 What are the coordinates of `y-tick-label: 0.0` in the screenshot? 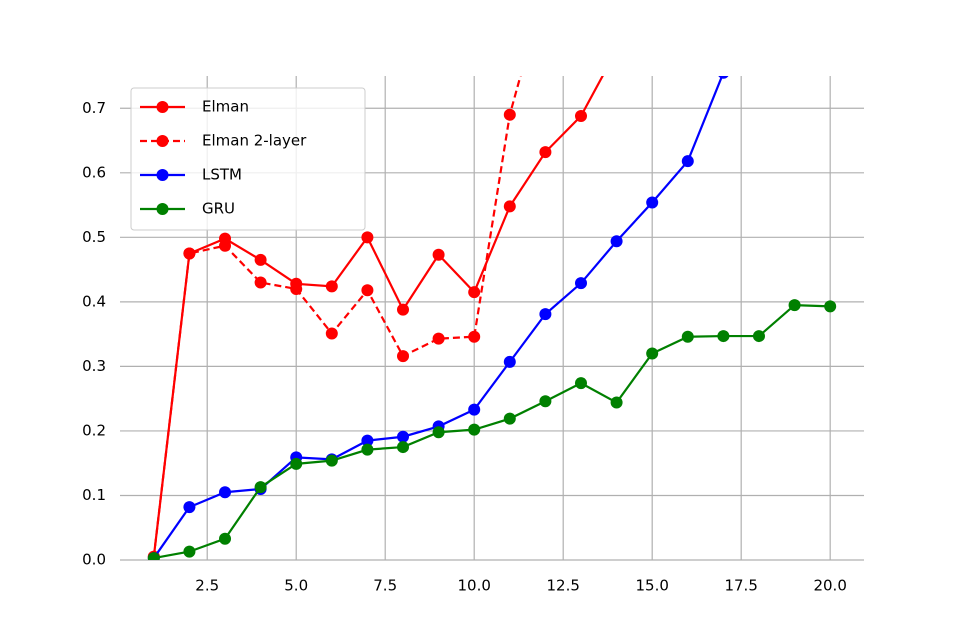 It's located at (94, 560).